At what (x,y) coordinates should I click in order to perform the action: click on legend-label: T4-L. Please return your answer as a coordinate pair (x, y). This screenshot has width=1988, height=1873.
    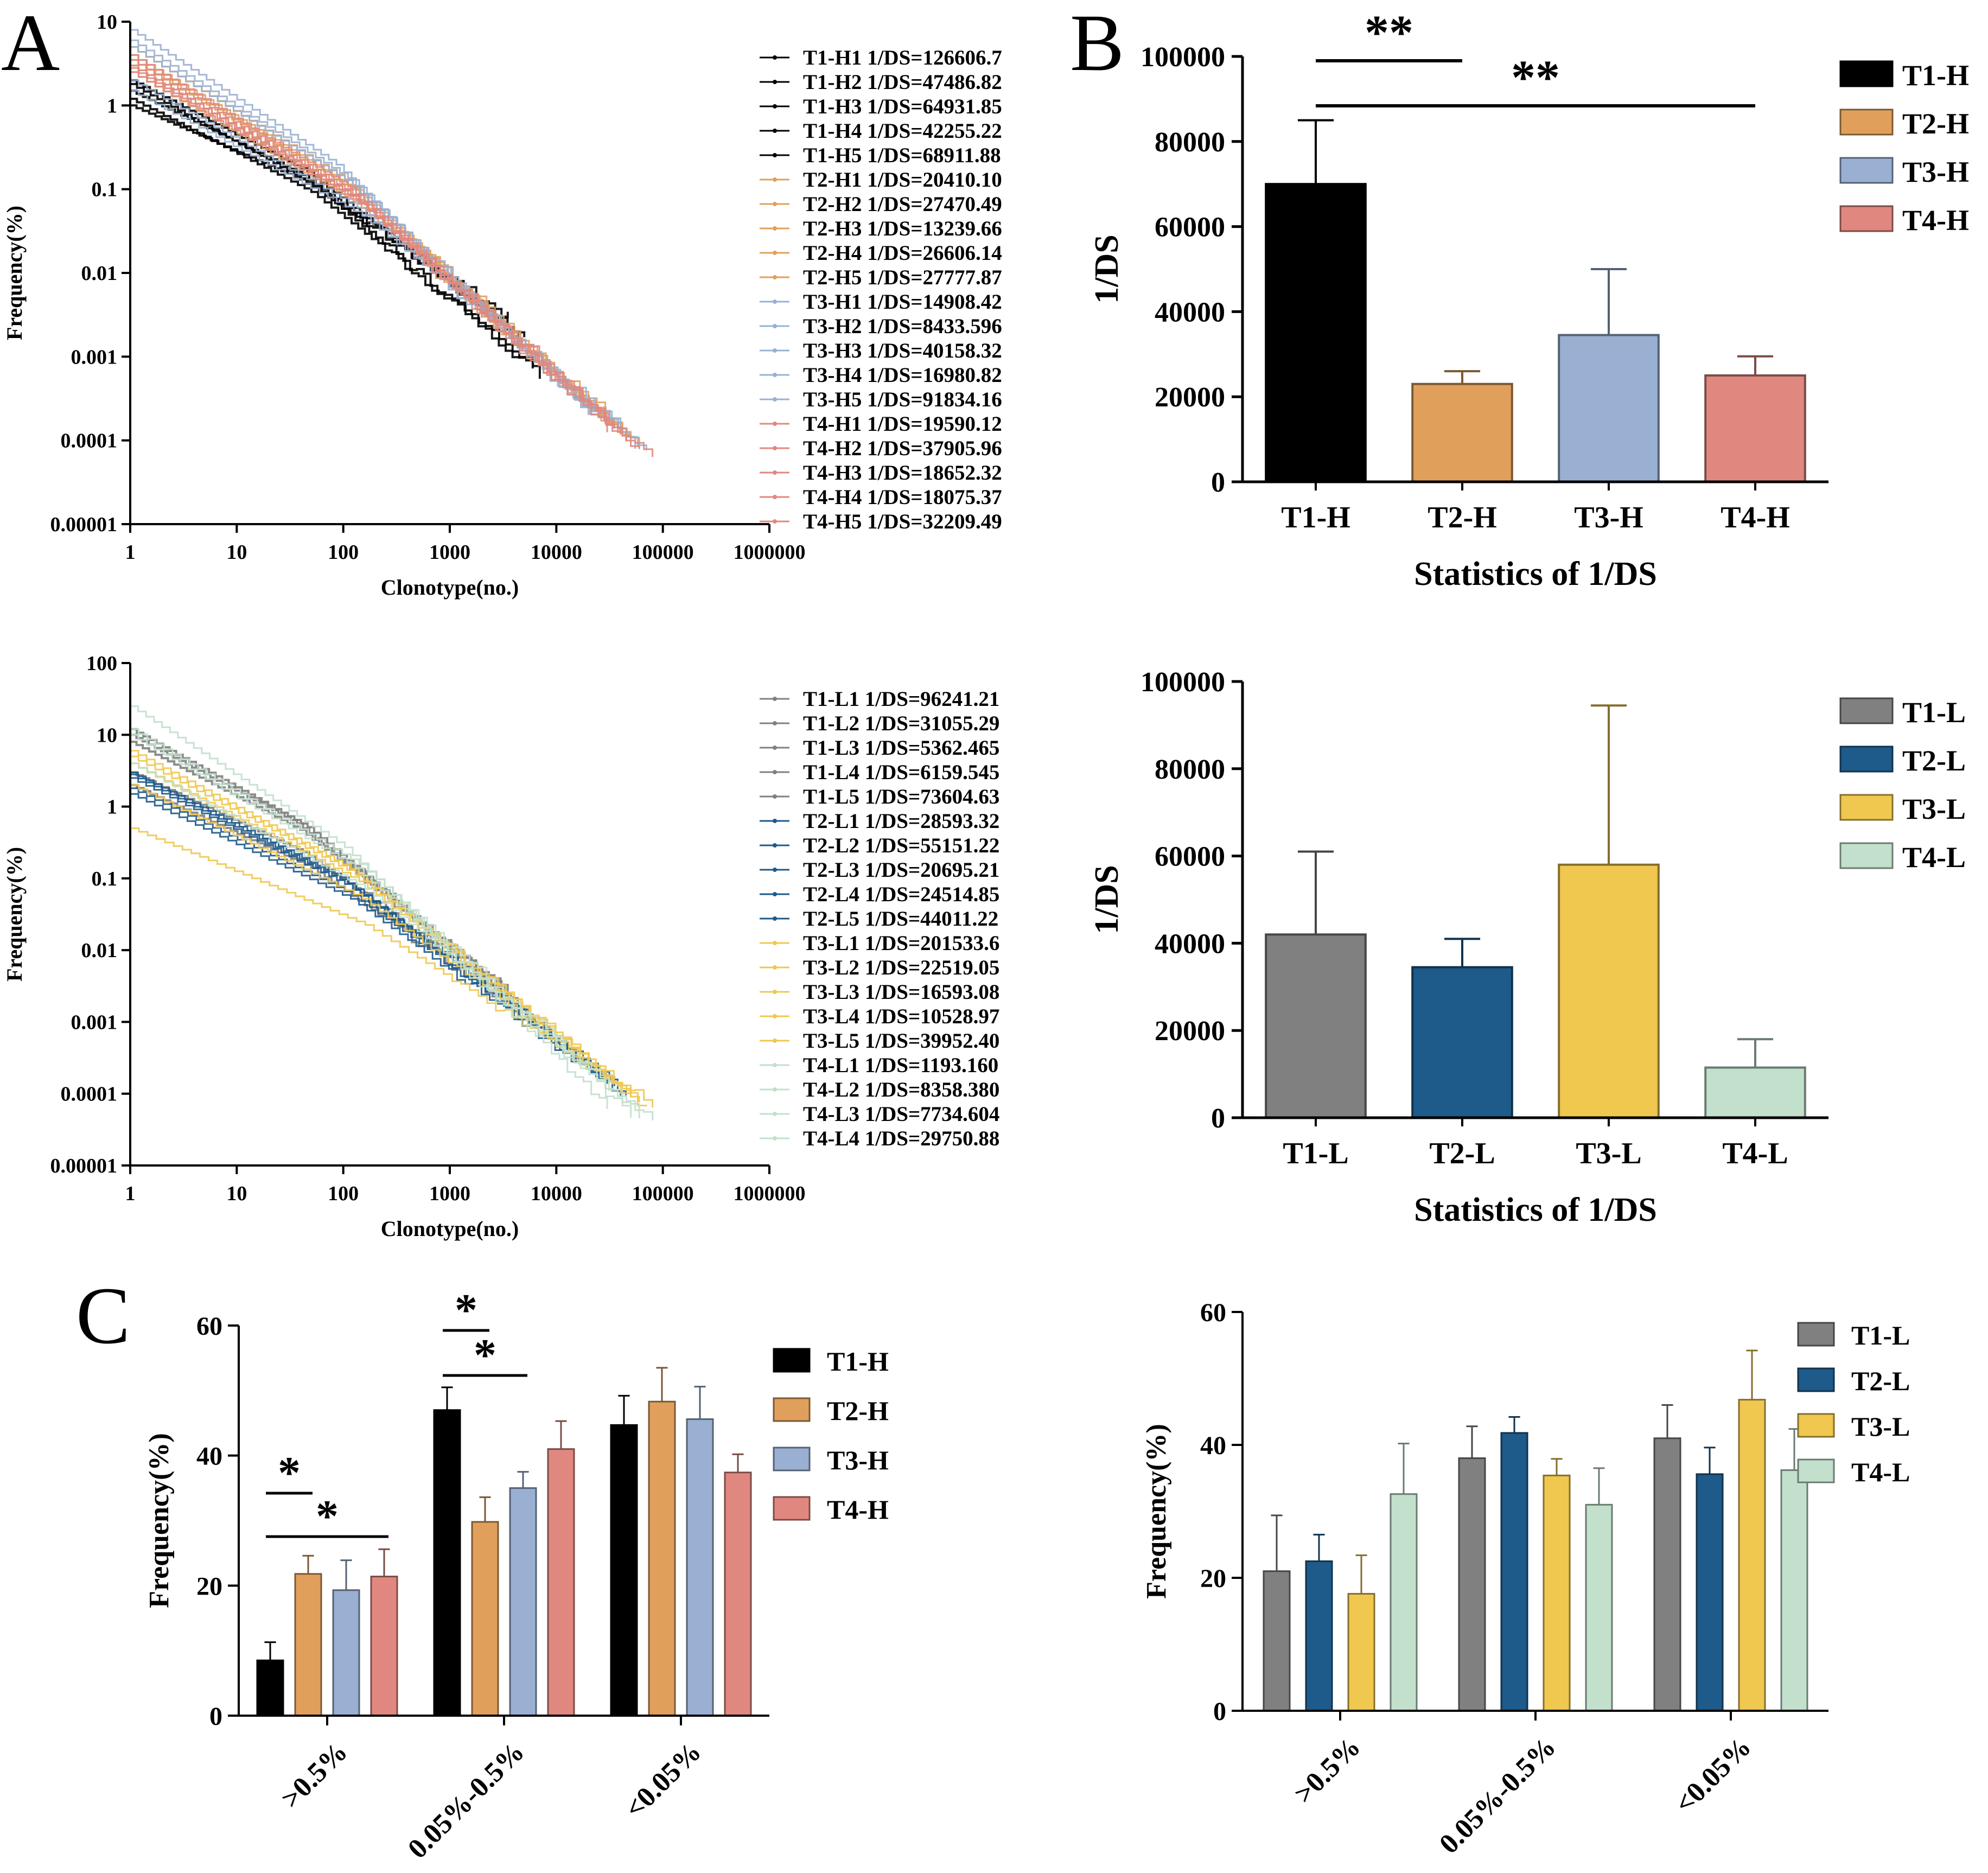
    Looking at the image, I should click on (1881, 1472).